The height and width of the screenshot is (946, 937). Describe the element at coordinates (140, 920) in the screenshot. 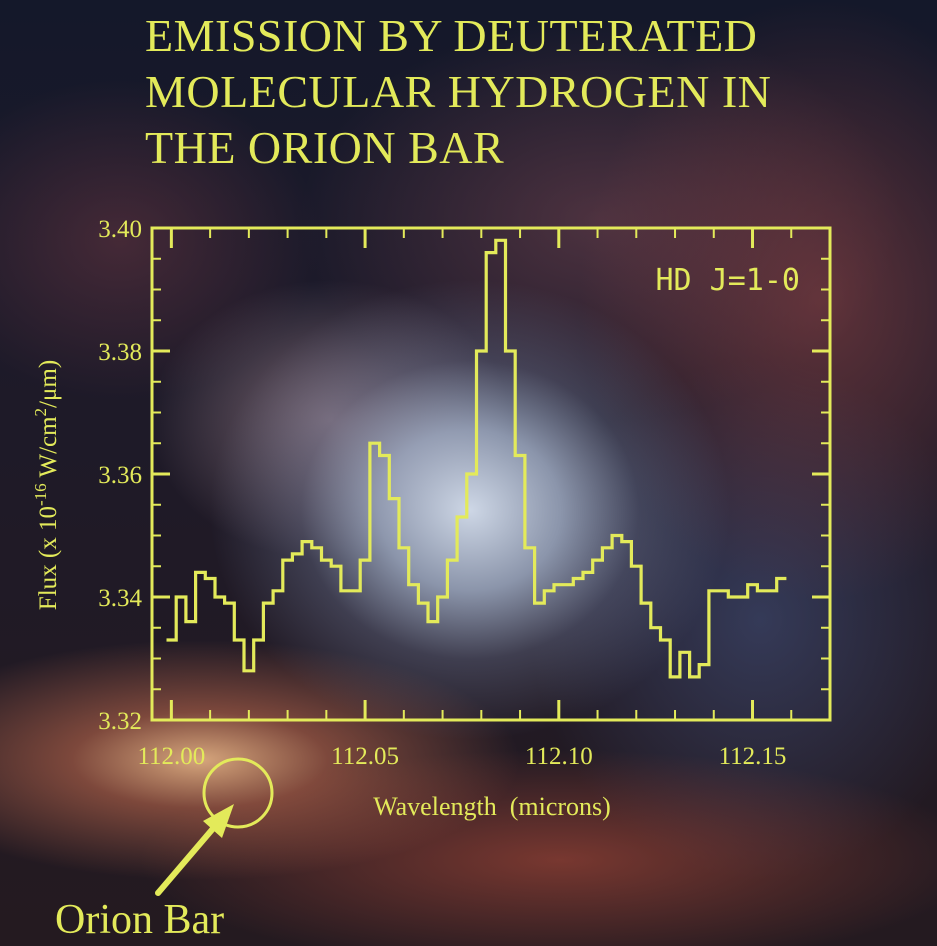

I see `orion-bar-label: Orion Bar` at that location.